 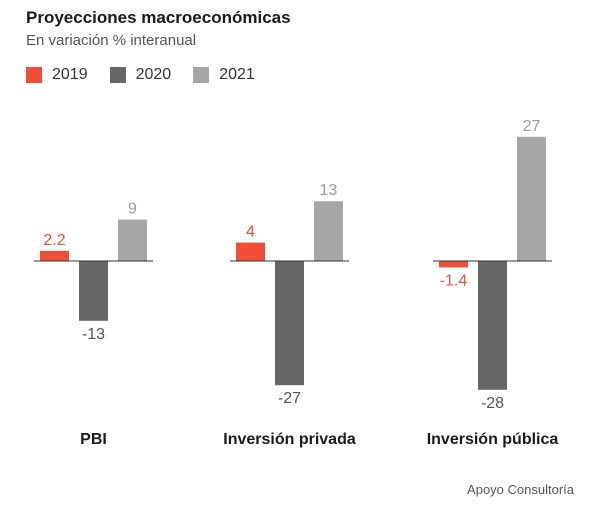 What do you see at coordinates (158, 17) in the screenshot?
I see `chart-title: Proyecciones macroeconómicas` at bounding box center [158, 17].